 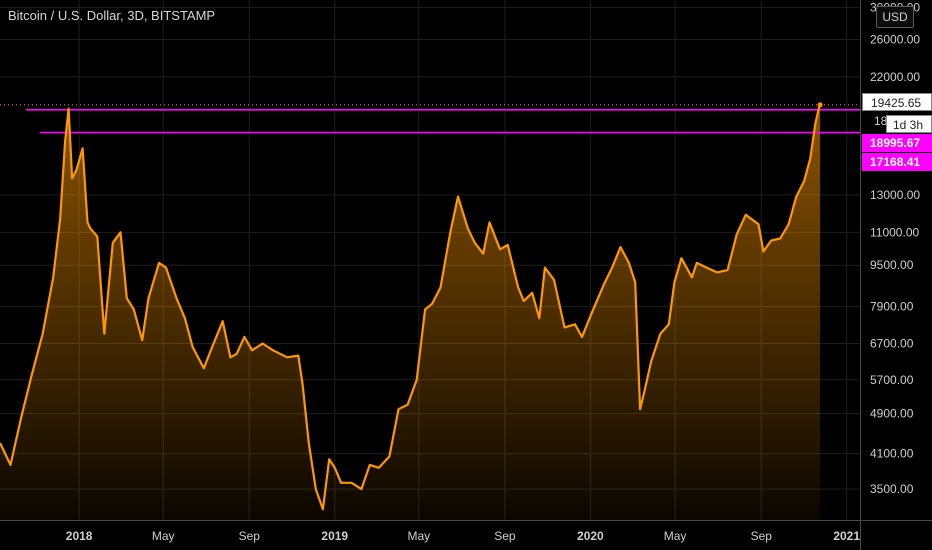 What do you see at coordinates (895, 77) in the screenshot?
I see `y-tick-label: 22000.00` at bounding box center [895, 77].